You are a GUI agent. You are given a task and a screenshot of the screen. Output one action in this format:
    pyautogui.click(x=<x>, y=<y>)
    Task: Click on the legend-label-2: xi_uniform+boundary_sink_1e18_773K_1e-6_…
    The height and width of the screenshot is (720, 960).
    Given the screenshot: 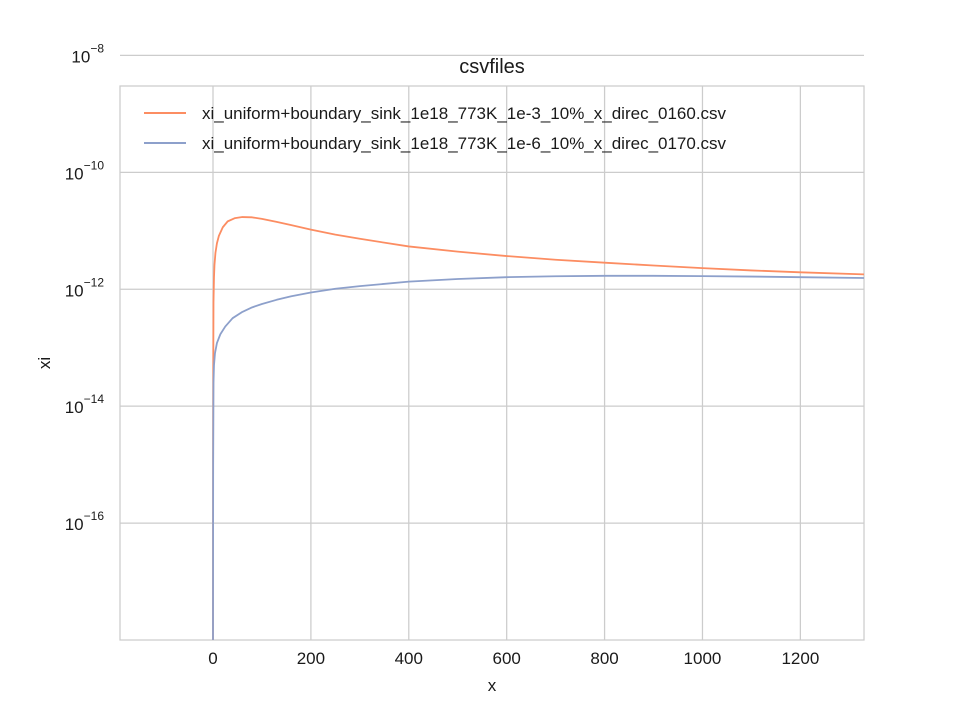 What is the action you would take?
    pyautogui.click(x=464, y=143)
    